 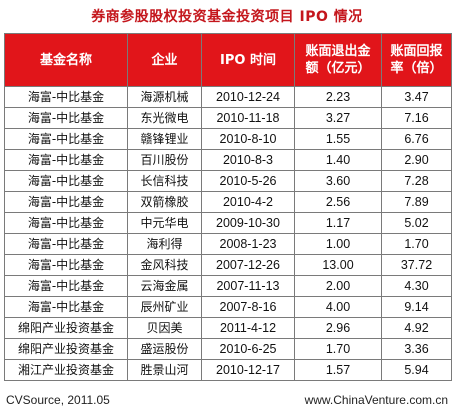 I want to click on cell-exit-amount: 2.23, so click(x=338, y=97).